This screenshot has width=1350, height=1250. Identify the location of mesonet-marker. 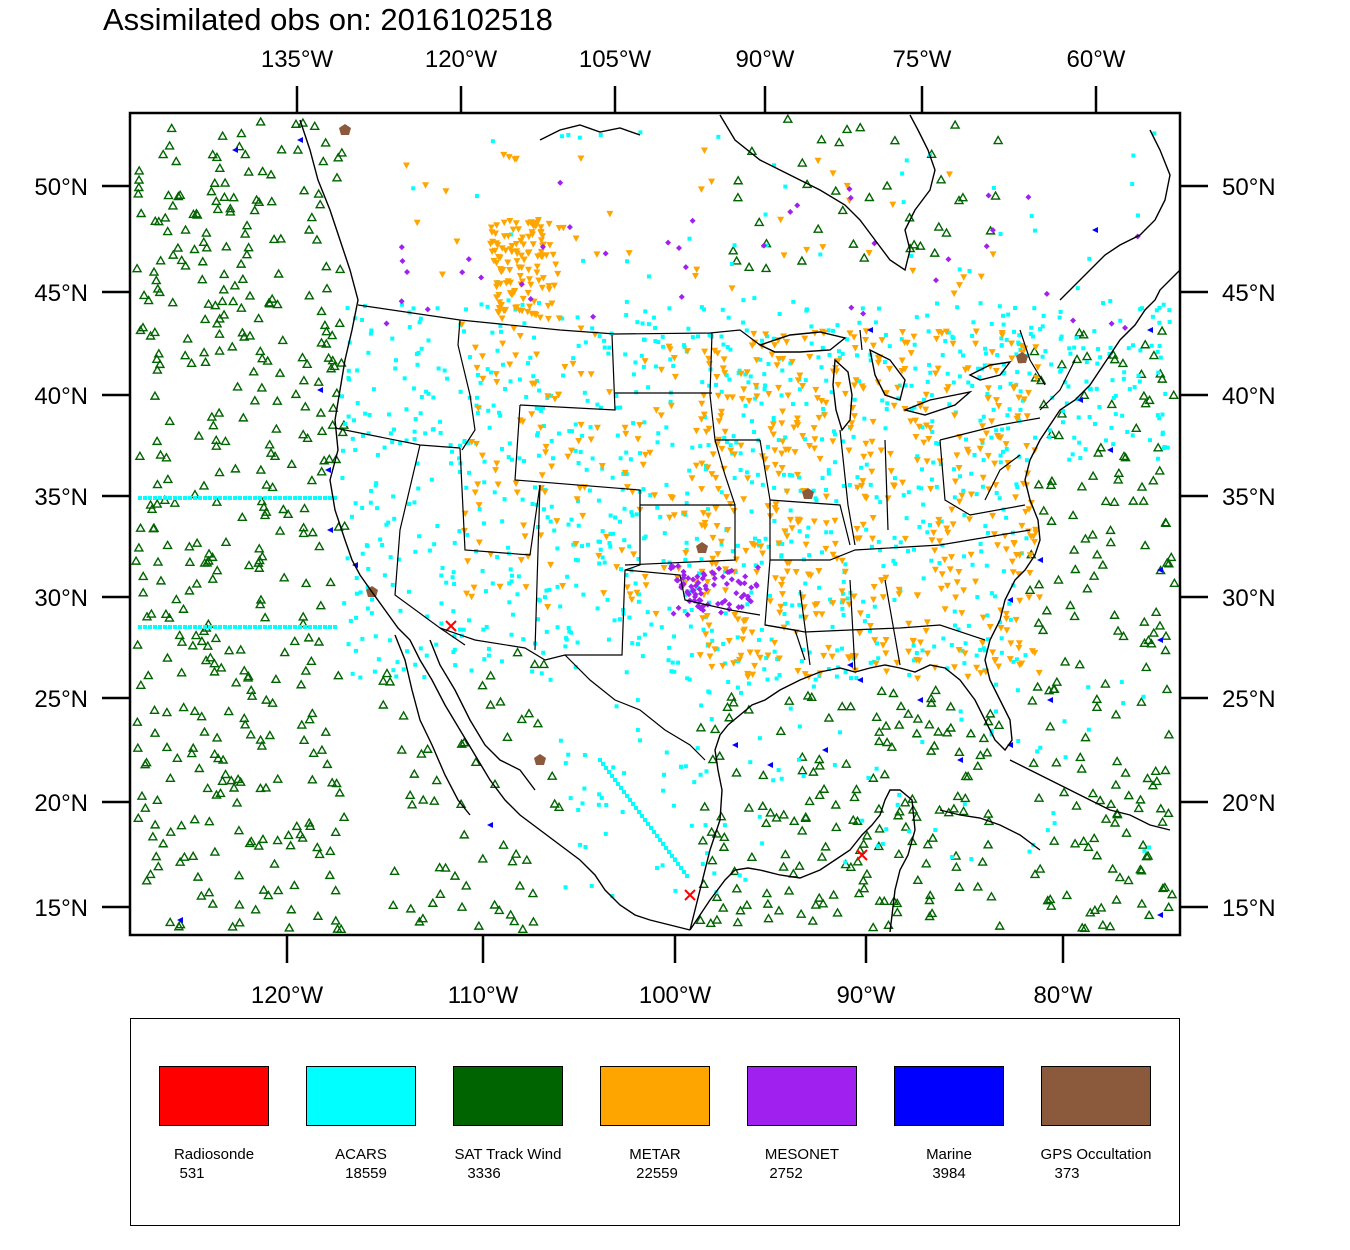
(948, 259).